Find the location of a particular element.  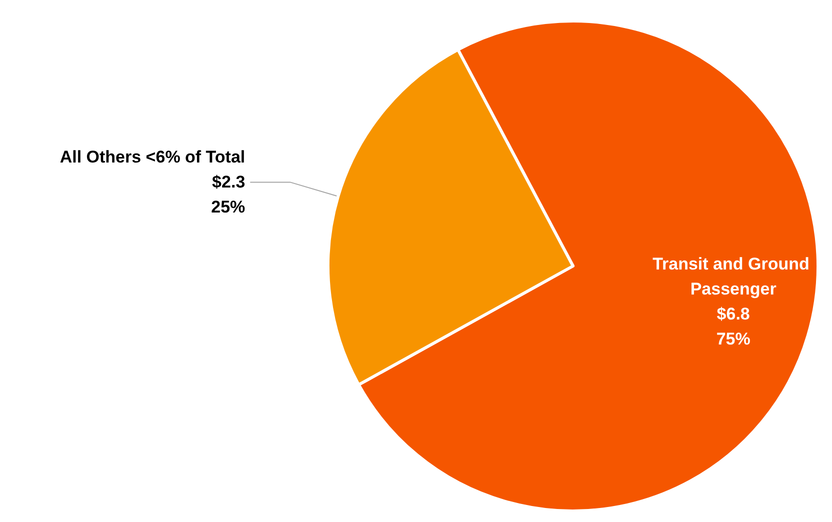

data-label: $2.3 25% is located at coordinates (228, 194).